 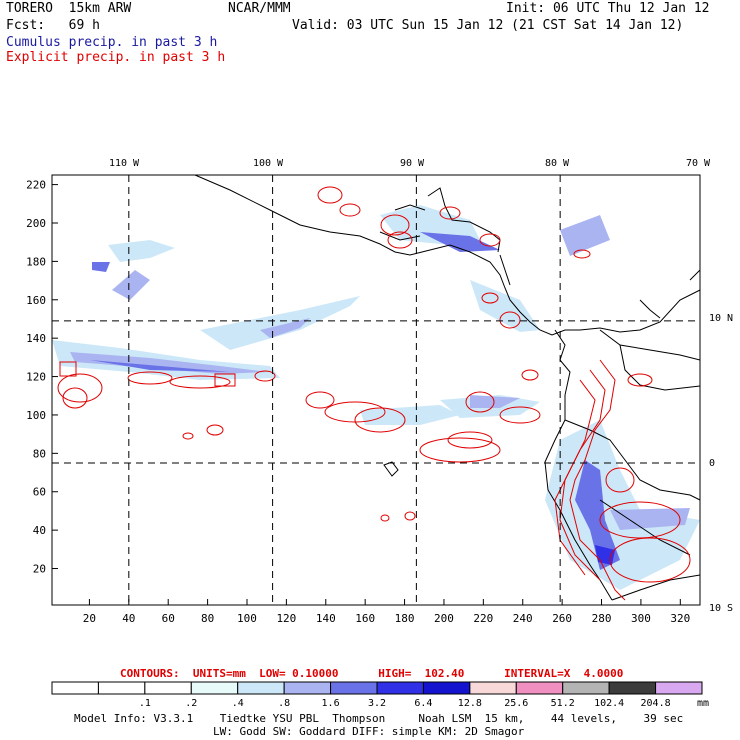 I want to click on y-tick-label: 40, so click(x=39, y=530).